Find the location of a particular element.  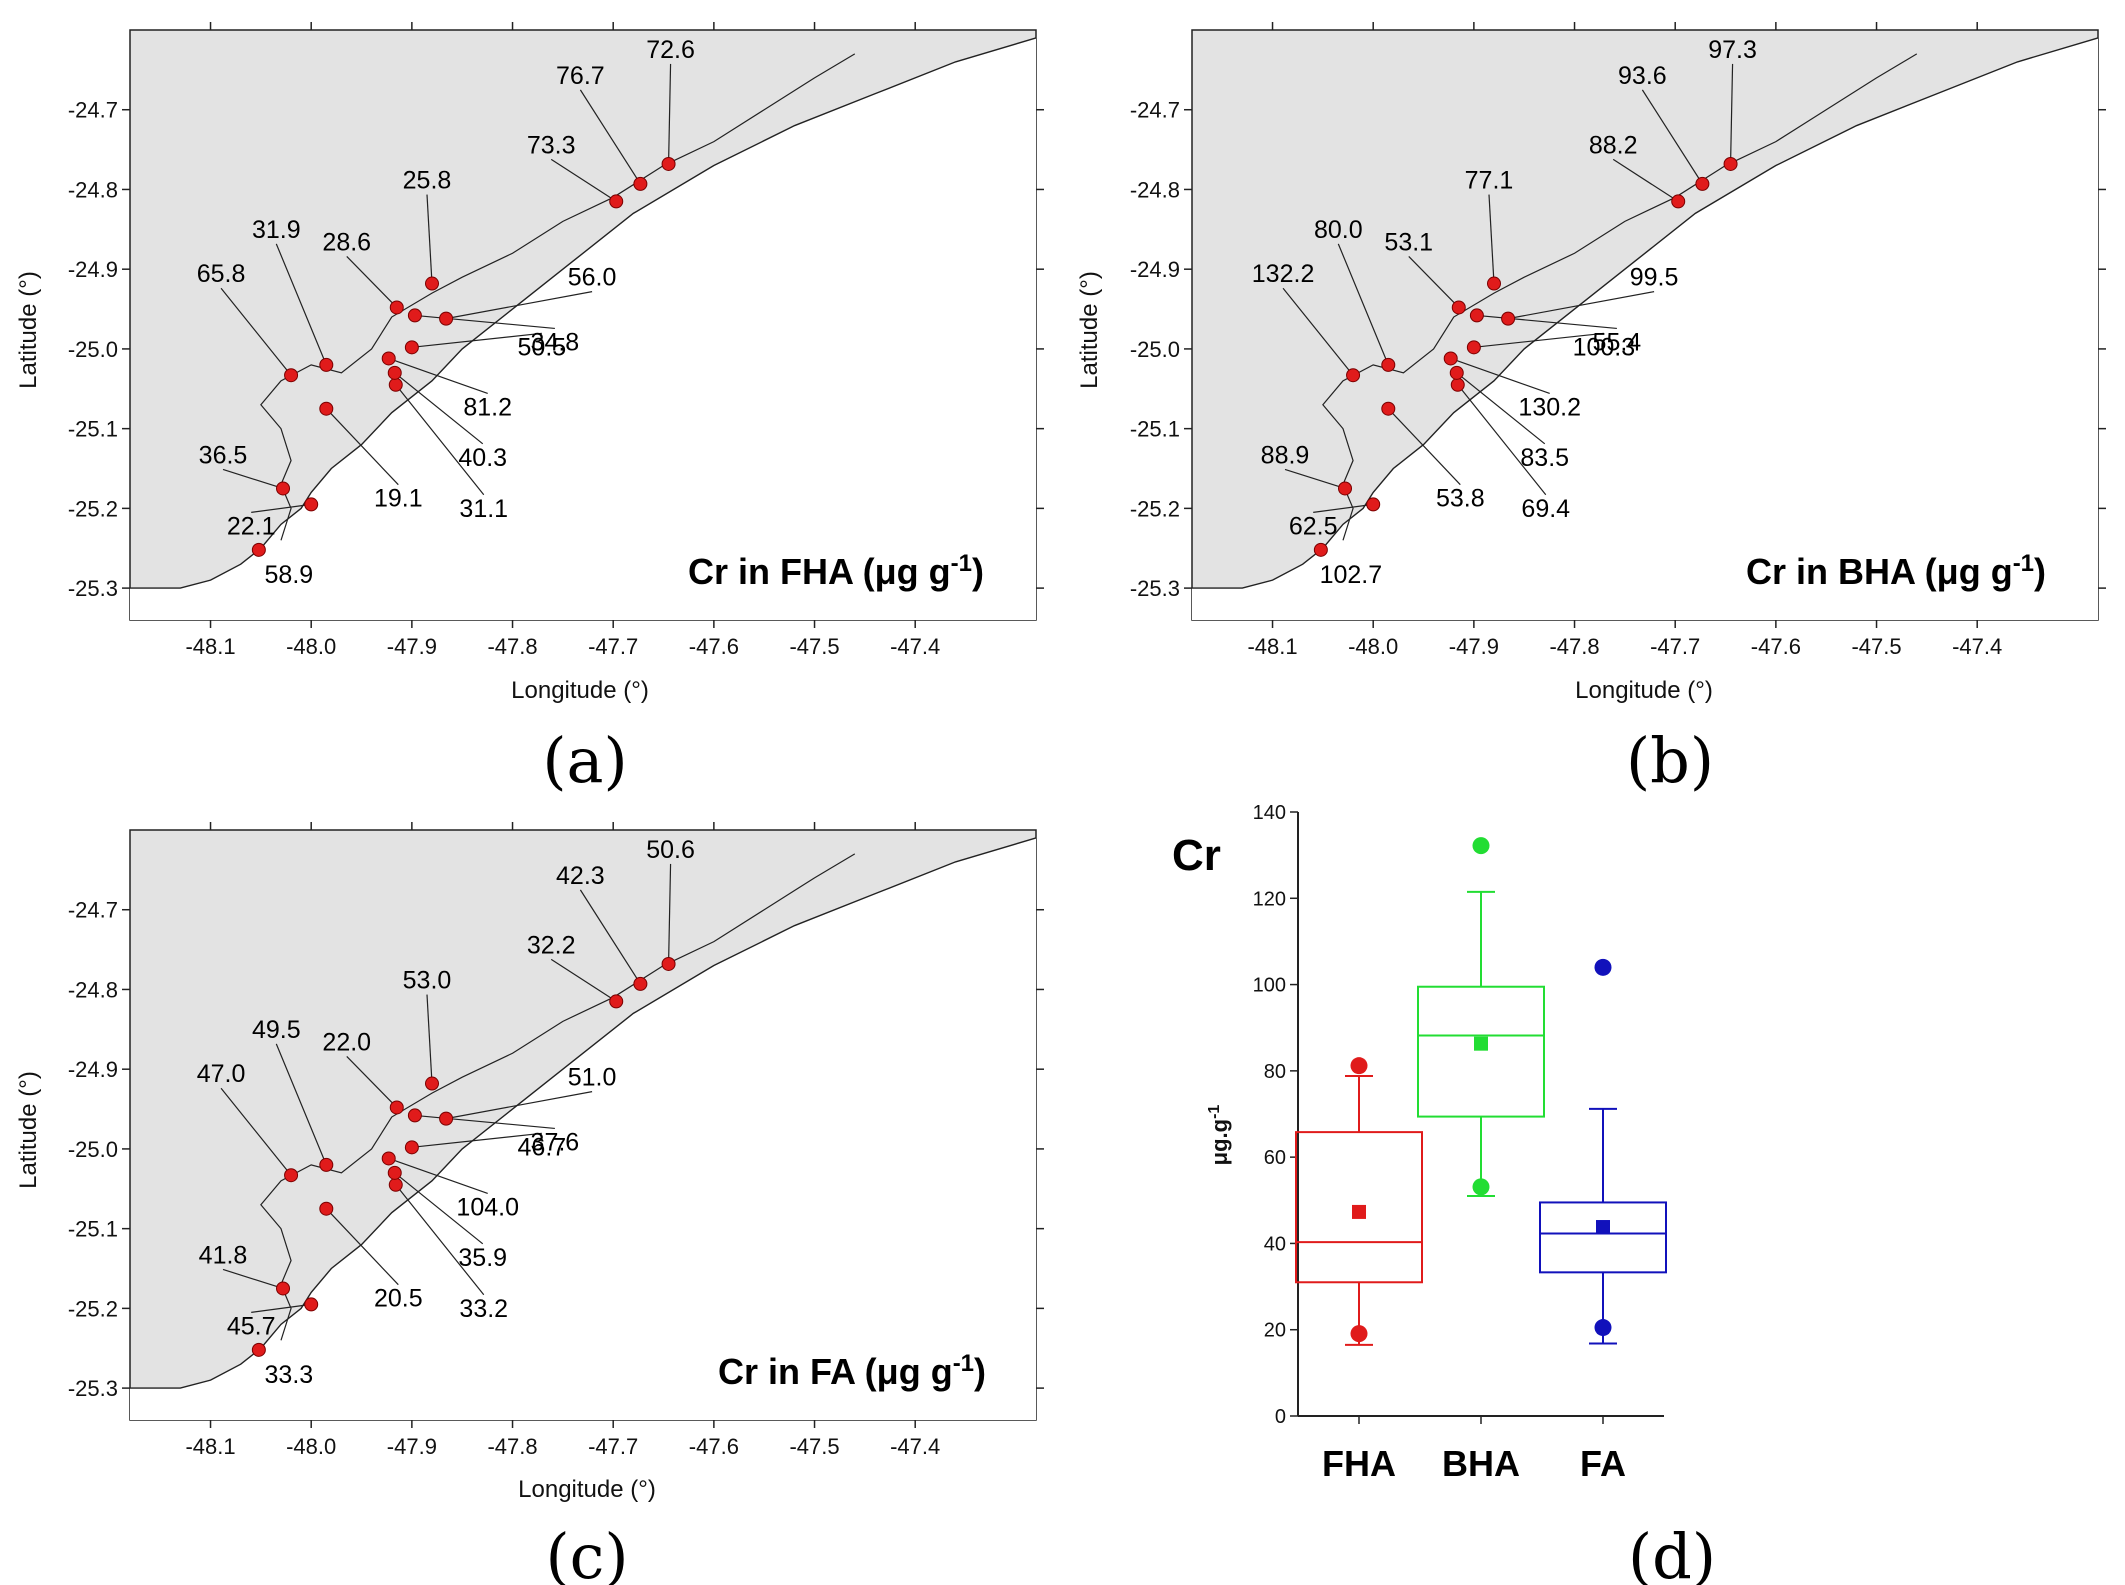

panel-b-xtick-label: -48.0 is located at coordinates (1373, 646).